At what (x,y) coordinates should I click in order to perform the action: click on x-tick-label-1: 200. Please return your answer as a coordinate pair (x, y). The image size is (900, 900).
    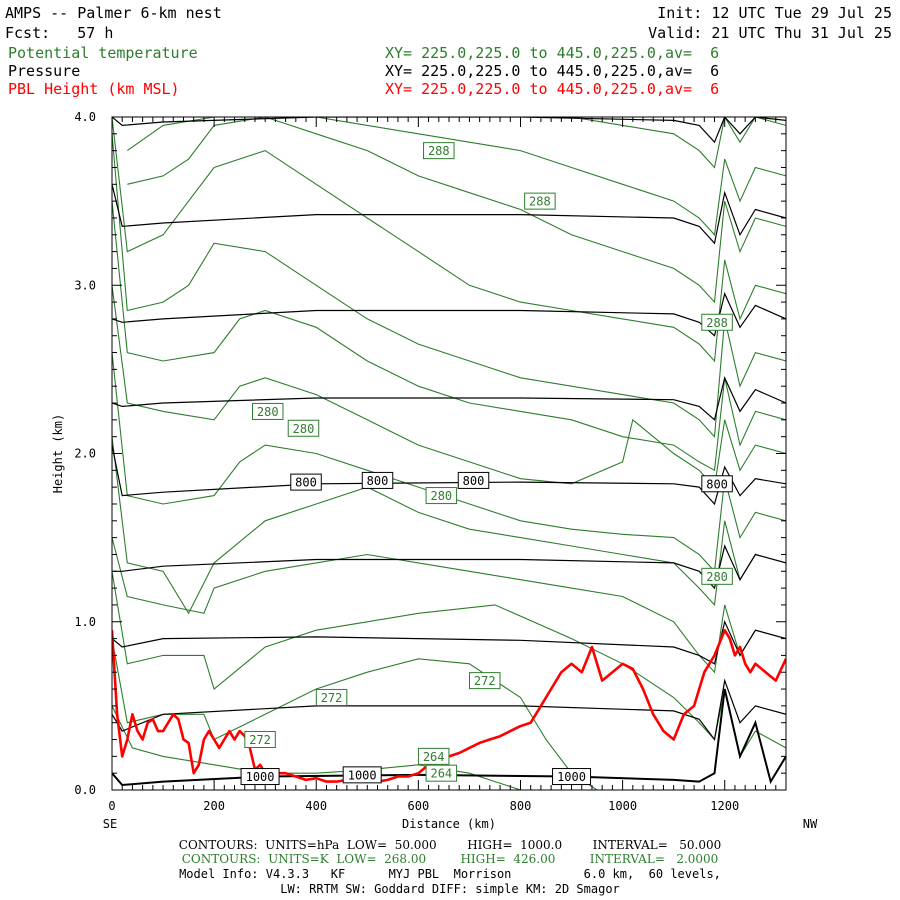
    Looking at the image, I should click on (214, 806).